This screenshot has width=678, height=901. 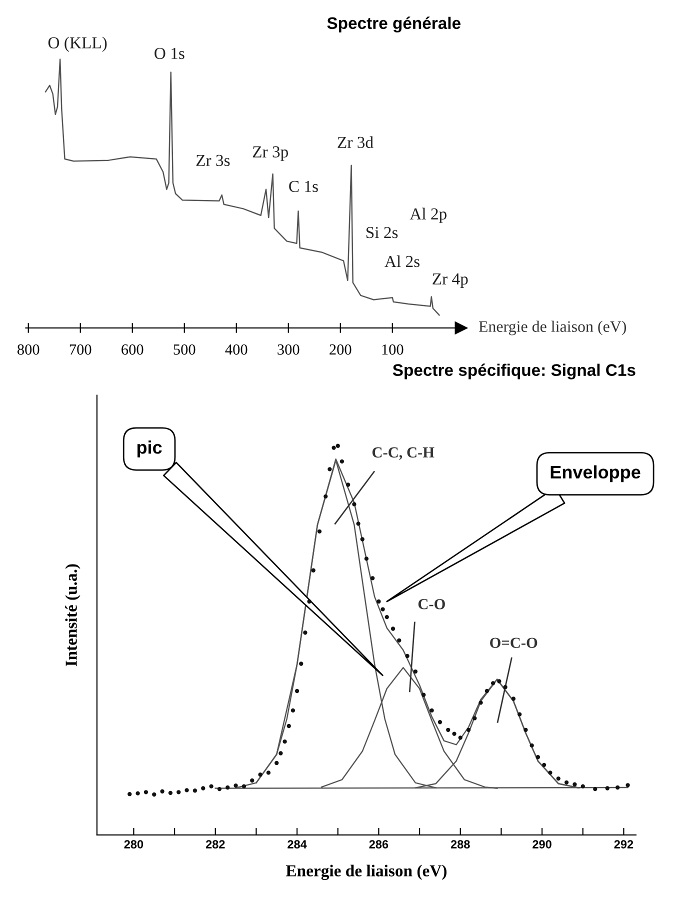 What do you see at coordinates (215, 844) in the screenshot?
I see `x-tick-label: 282` at bounding box center [215, 844].